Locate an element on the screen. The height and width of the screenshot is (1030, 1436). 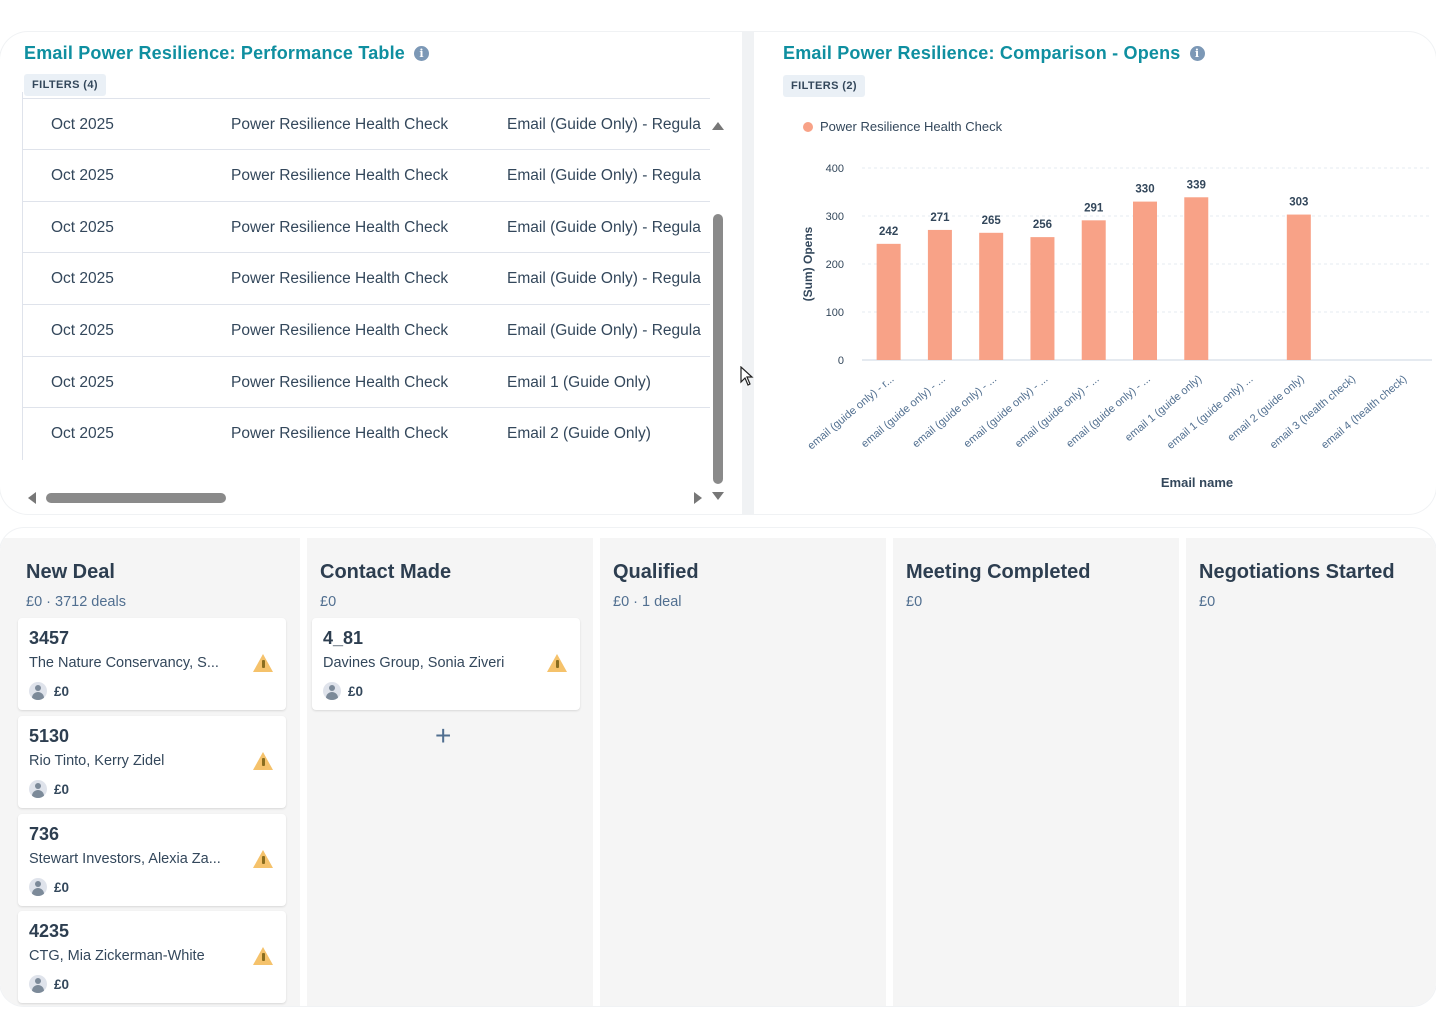
column-title: Contact Made is located at coordinates (386, 572).